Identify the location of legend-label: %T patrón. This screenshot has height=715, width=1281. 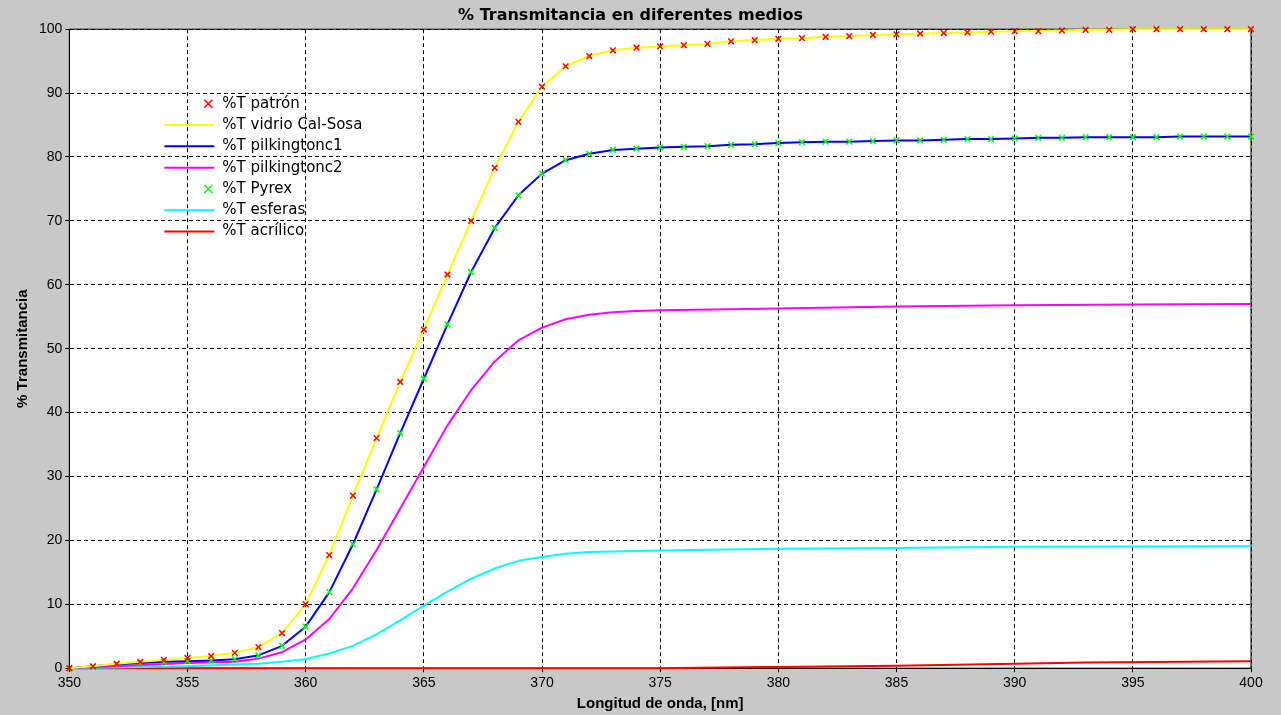
(261, 102).